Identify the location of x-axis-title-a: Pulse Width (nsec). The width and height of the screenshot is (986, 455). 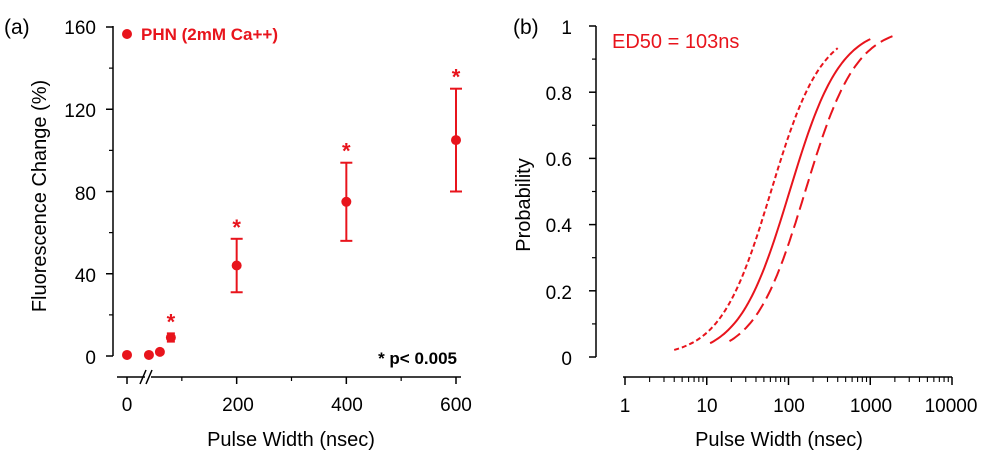
(291, 440).